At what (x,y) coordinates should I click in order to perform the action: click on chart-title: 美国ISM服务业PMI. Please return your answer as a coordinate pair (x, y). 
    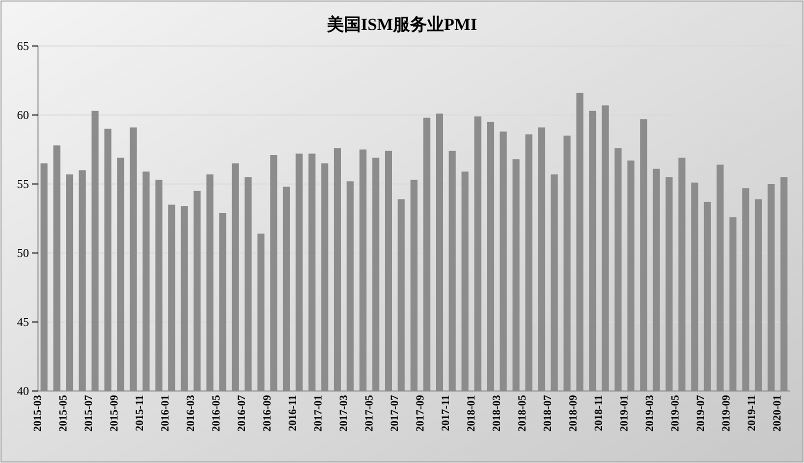
    Looking at the image, I should click on (402, 24).